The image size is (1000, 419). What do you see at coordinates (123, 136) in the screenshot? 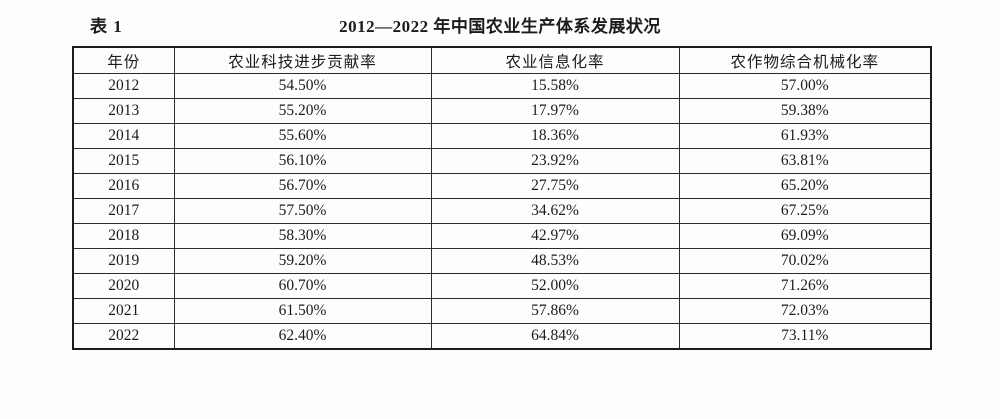
I see `year-cell: 2014` at bounding box center [123, 136].